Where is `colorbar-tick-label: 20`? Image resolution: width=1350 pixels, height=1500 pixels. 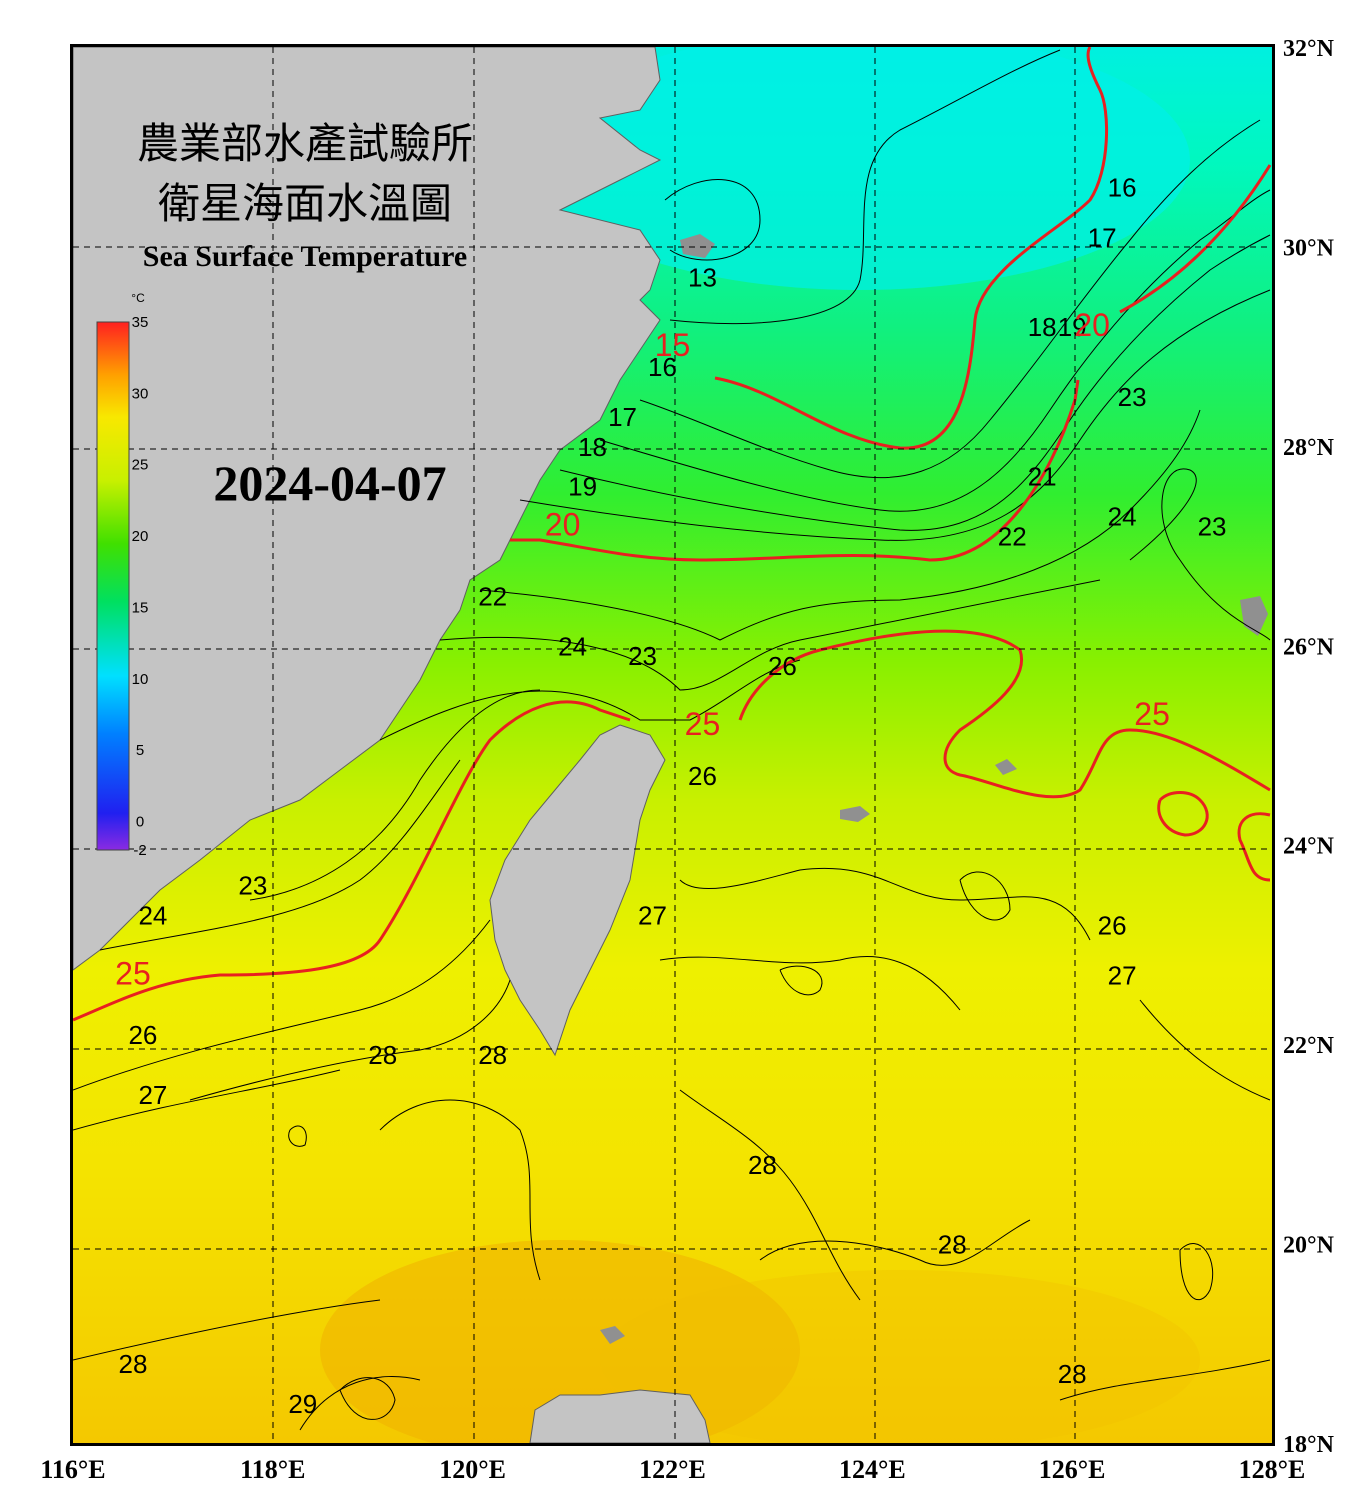
colorbar-tick-label: 20 is located at coordinates (140, 536).